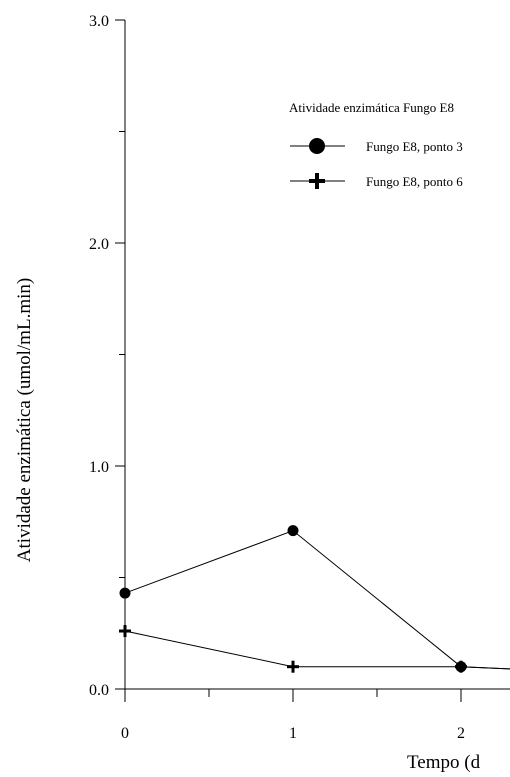  Describe the element at coordinates (371, 107) in the screenshot. I see `legend-title: Atividade enzimática Fungo E8` at that location.